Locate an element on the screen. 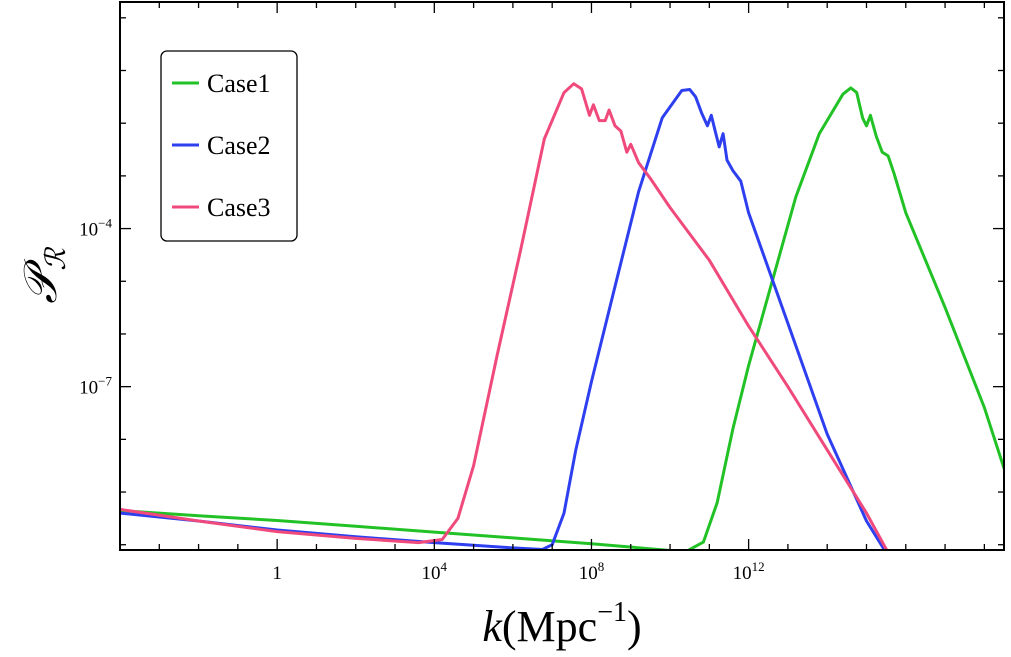  x-axis-exponent: −1 is located at coordinates (612, 612).